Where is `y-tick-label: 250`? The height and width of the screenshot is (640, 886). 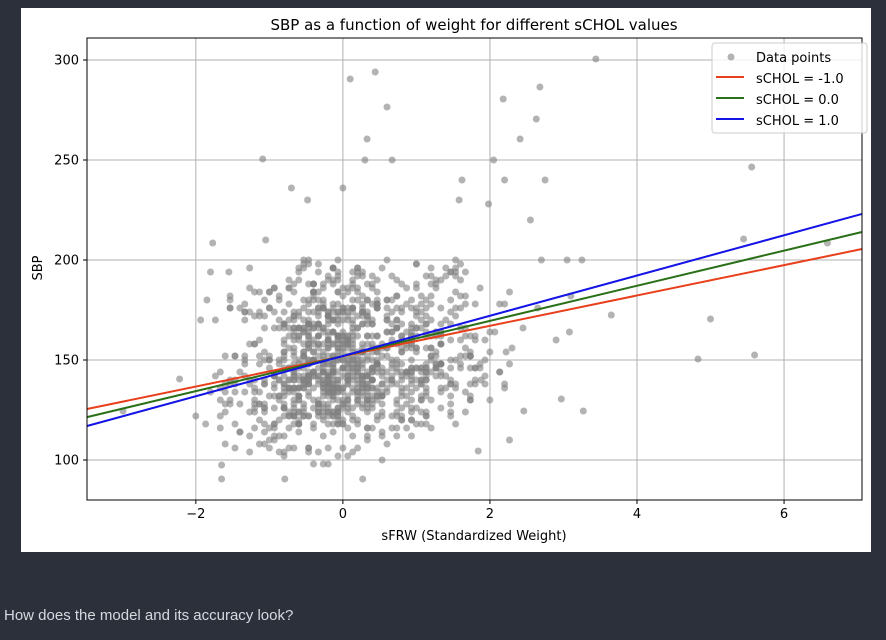
y-tick-label: 250 is located at coordinates (66, 161).